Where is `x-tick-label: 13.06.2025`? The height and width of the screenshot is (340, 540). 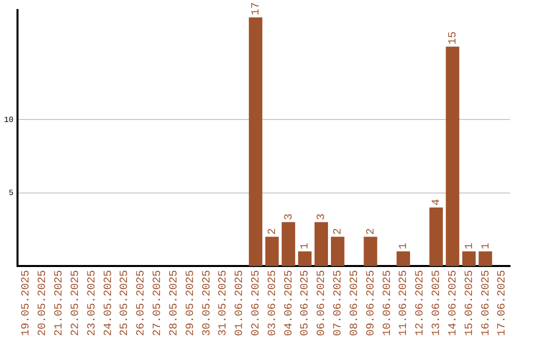 x-tick-label: 13.06.2025 is located at coordinates (437, 303).